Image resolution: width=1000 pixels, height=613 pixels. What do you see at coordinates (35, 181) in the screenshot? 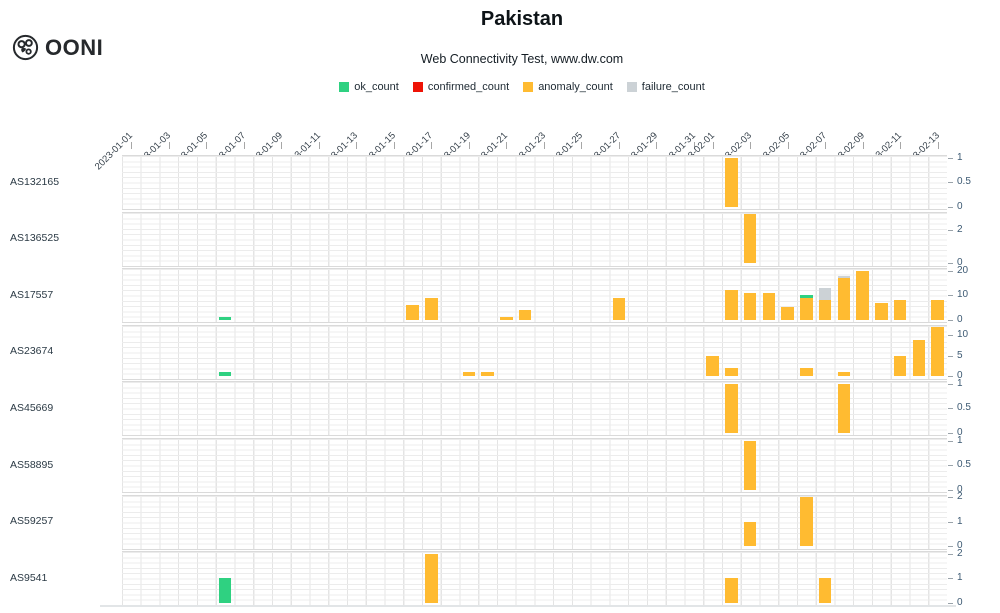
I see `asn-row-label: AS132165` at bounding box center [35, 181].